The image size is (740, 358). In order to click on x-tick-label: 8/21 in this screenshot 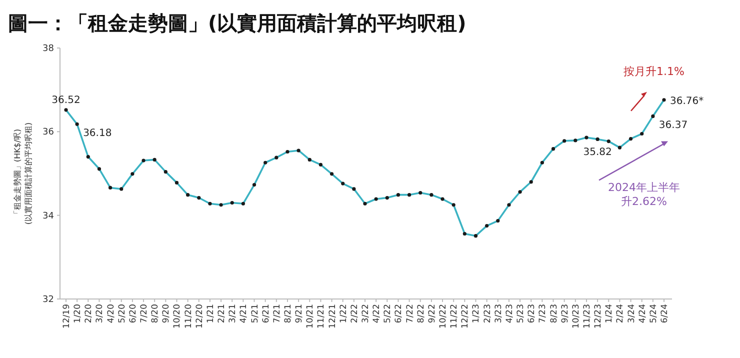, I will do `click(288, 314)`.